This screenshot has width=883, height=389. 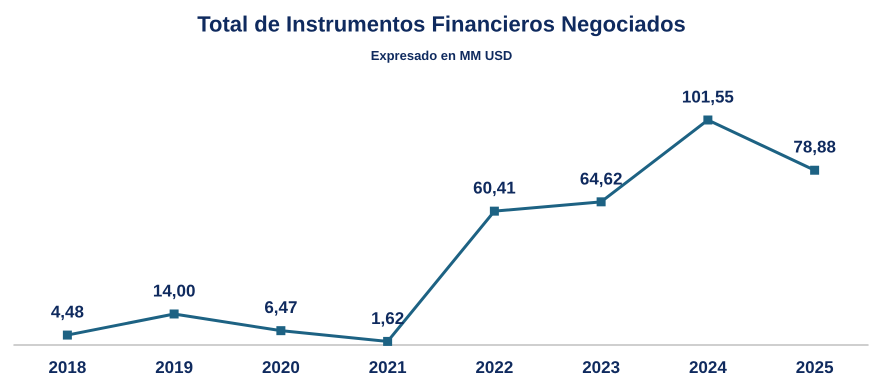 What do you see at coordinates (494, 367) in the screenshot?
I see `x-tick-label: 2022` at bounding box center [494, 367].